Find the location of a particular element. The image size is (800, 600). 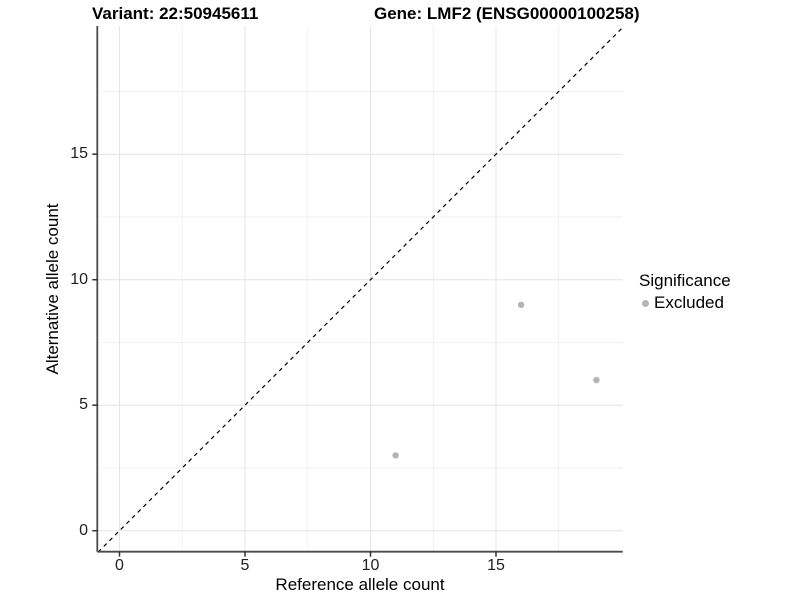

excluded-point-icon is located at coordinates (645, 303).